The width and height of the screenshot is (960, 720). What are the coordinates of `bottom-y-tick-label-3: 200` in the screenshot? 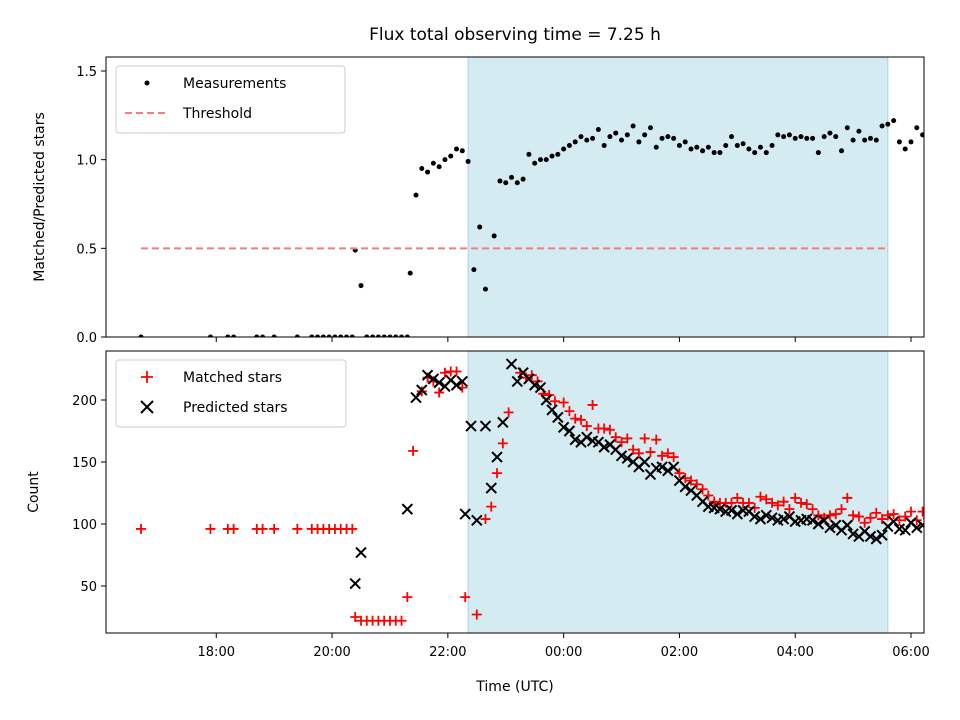 It's located at (84, 401).